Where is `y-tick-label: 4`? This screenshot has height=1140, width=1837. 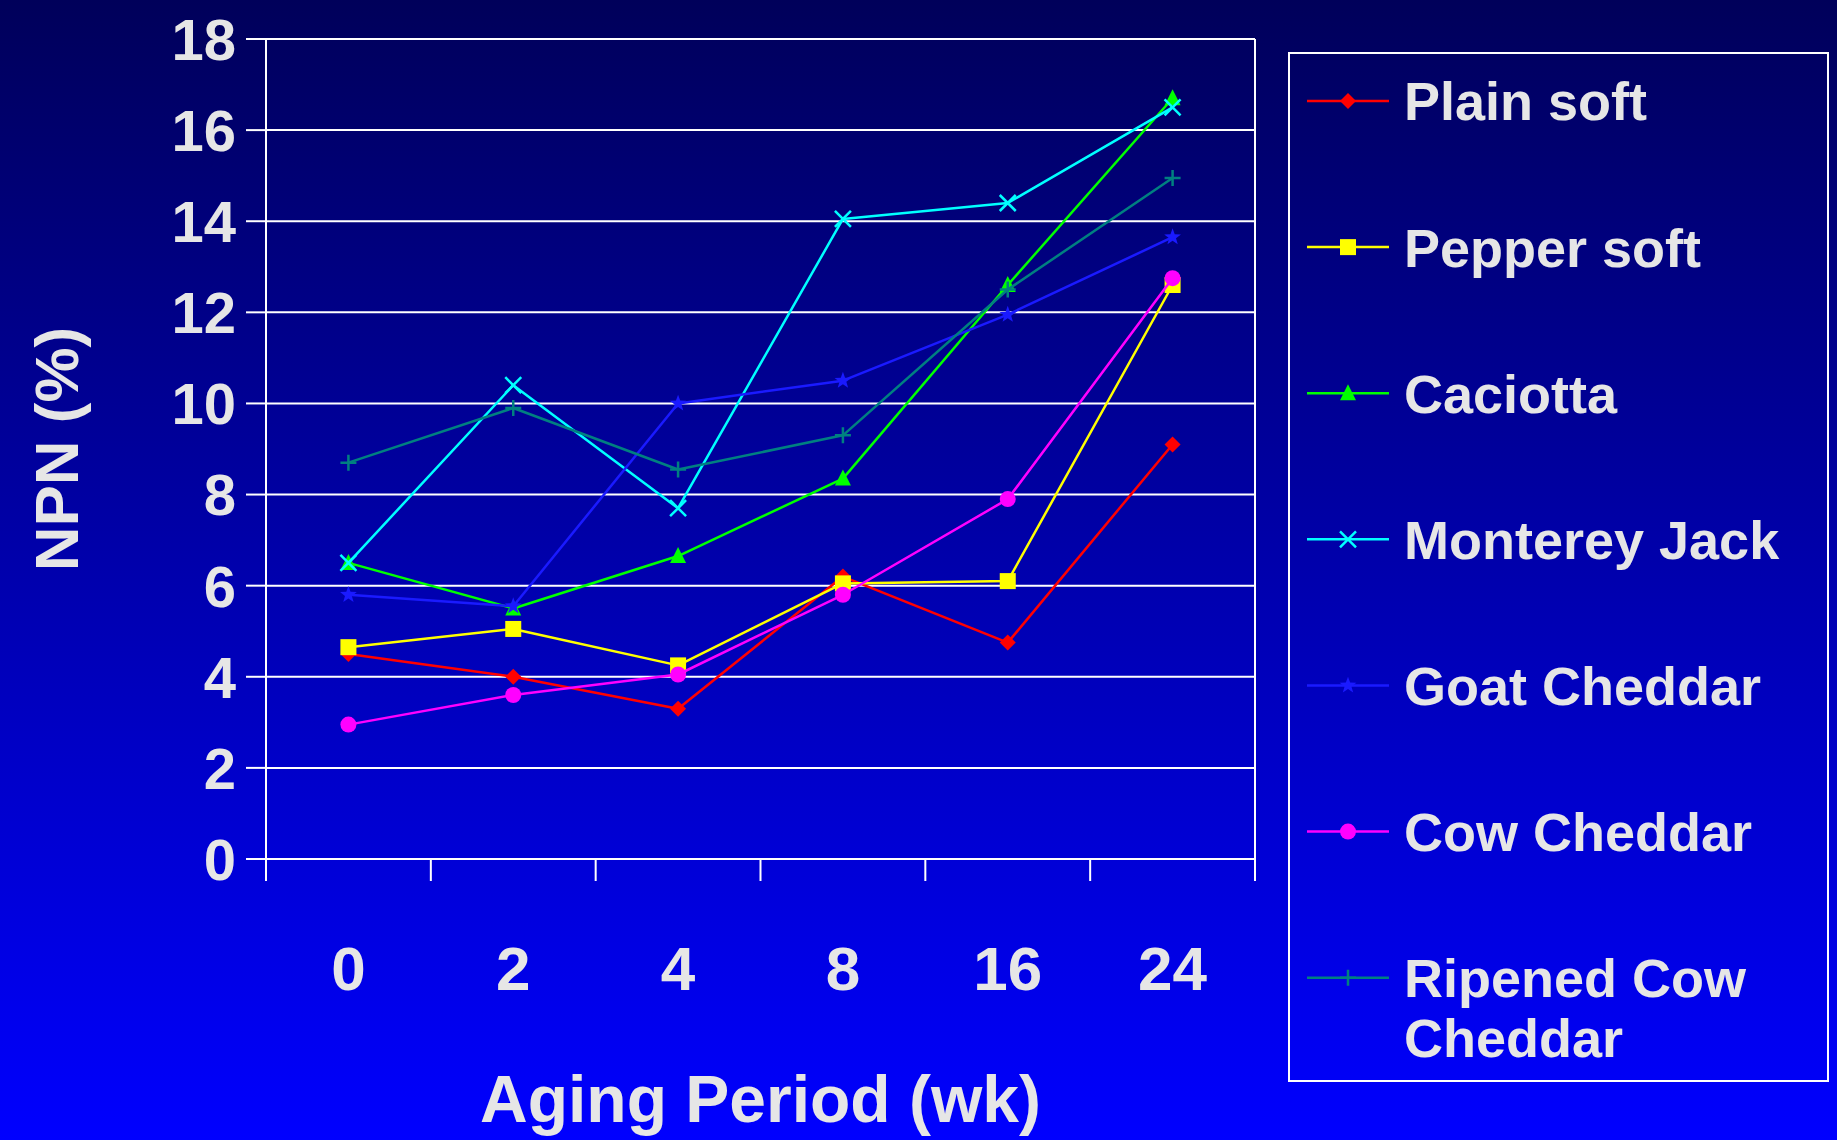
y-tick-label: 4 is located at coordinates (219, 677).